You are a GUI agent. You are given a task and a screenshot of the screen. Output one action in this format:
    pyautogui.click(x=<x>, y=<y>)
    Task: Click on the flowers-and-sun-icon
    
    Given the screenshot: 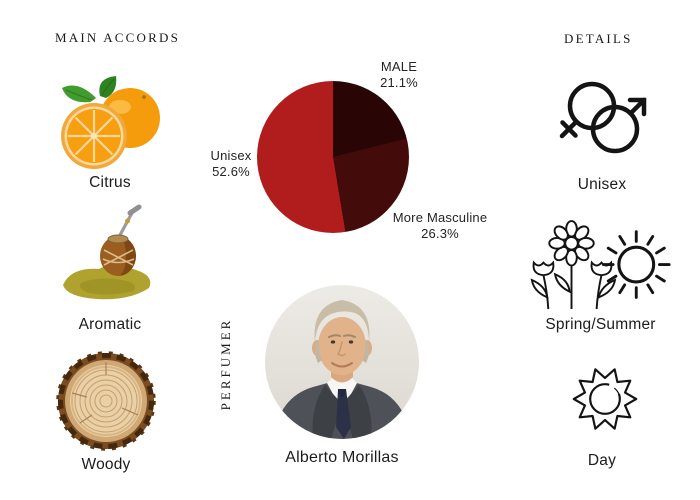 What is the action you would take?
    pyautogui.click(x=600, y=265)
    